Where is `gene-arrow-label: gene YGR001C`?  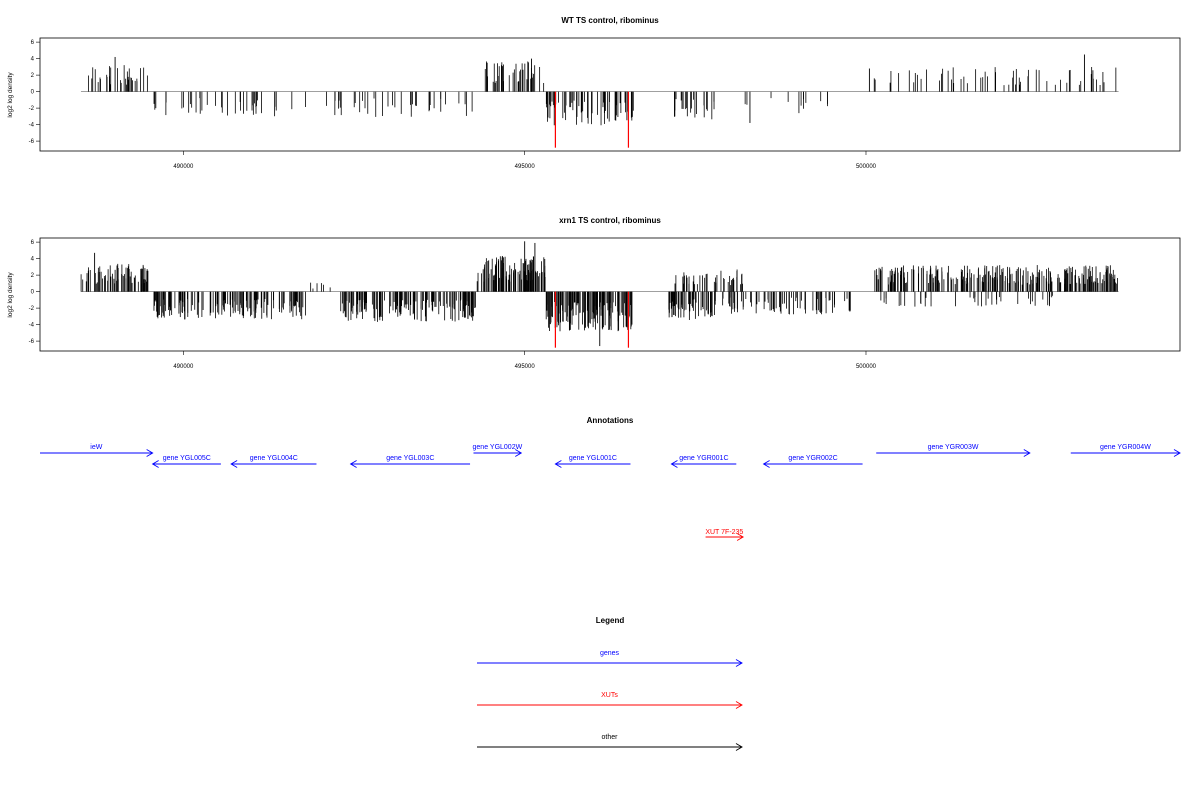 gene-arrow-label: gene YGR001C is located at coordinates (703, 458).